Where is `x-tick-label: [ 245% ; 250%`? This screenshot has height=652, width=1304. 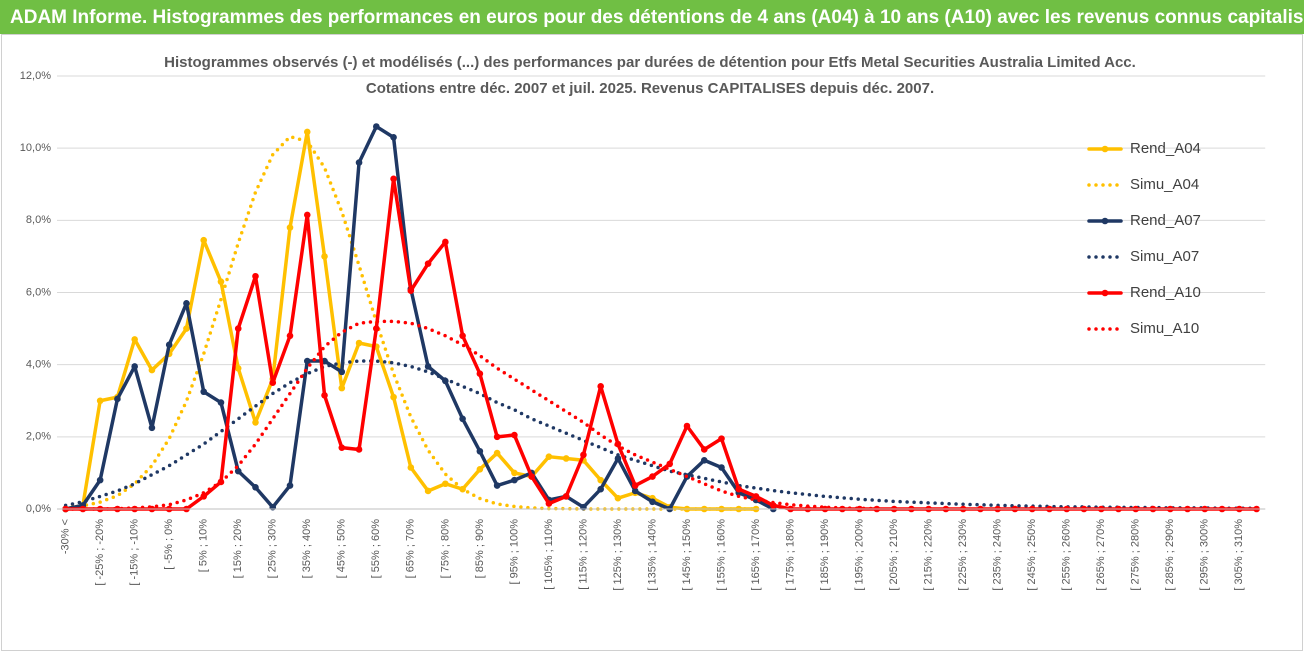
x-tick-label: [ 245% ; 250% is located at coordinates (1032, 555).